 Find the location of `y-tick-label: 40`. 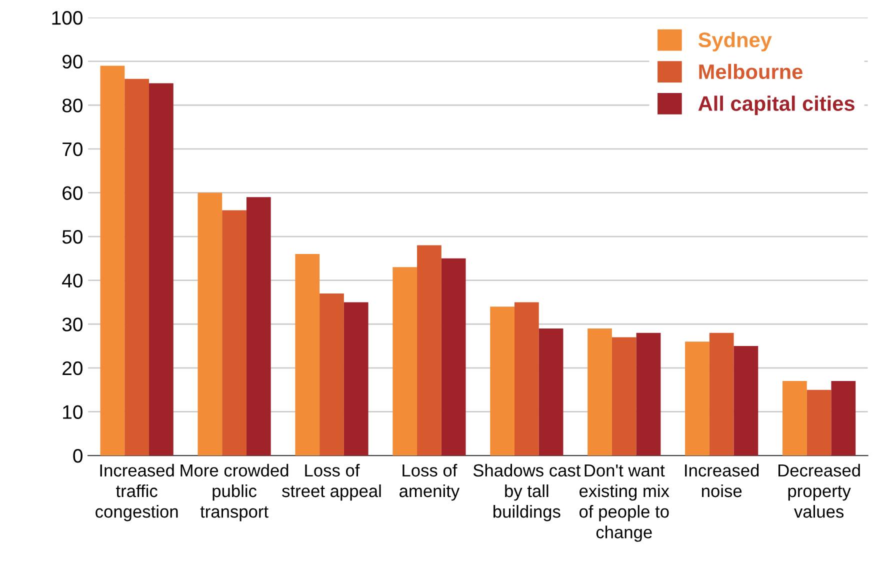

y-tick-label: 40 is located at coordinates (72, 281).